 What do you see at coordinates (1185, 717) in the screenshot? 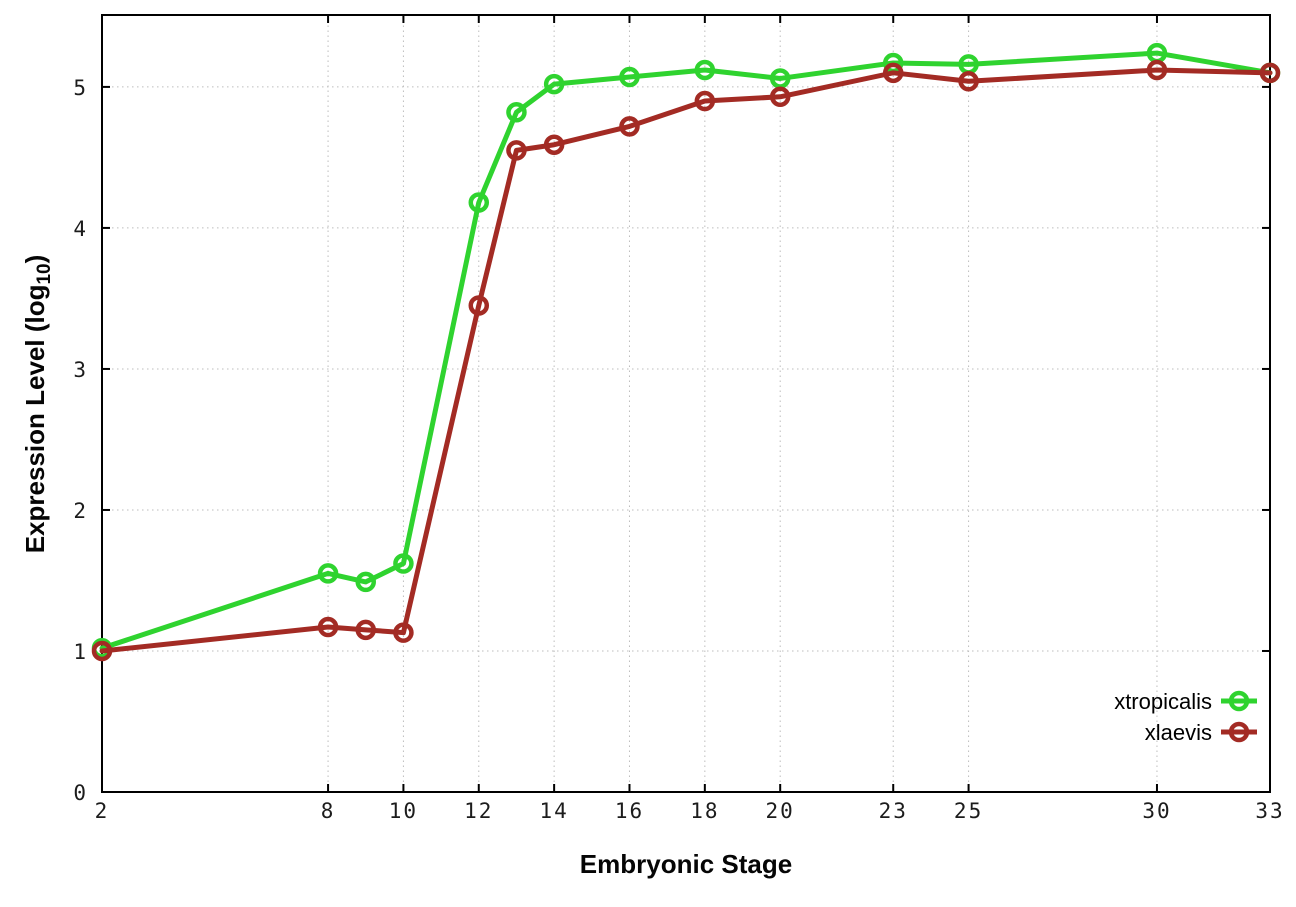
I see `legend: xtropicalis xlaevis` at bounding box center [1185, 717].